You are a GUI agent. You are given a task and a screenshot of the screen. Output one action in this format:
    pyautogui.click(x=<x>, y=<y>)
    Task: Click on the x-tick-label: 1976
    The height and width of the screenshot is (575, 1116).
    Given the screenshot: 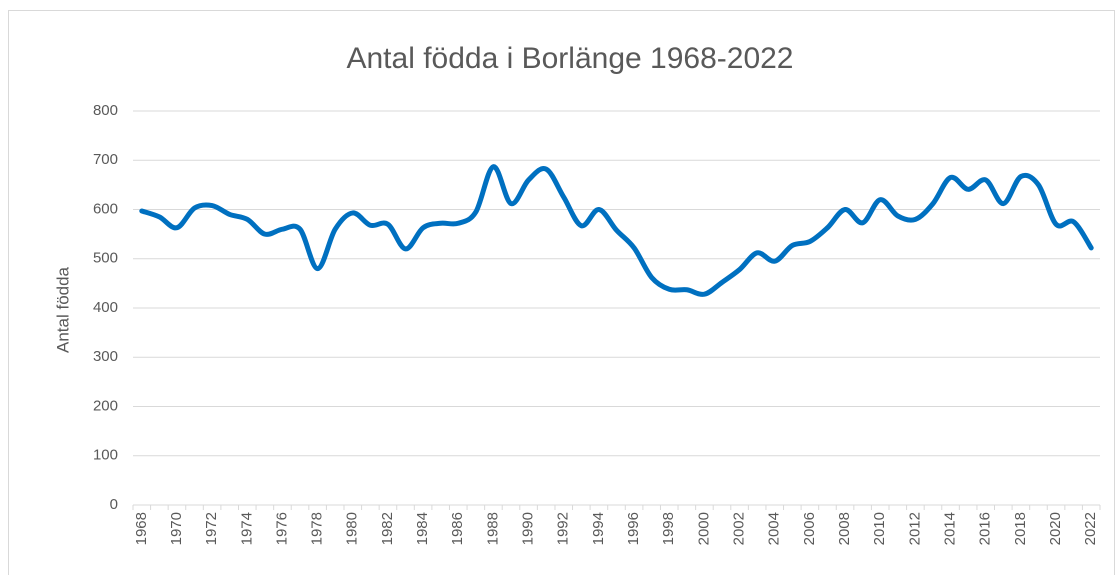 What is the action you would take?
    pyautogui.click(x=281, y=528)
    